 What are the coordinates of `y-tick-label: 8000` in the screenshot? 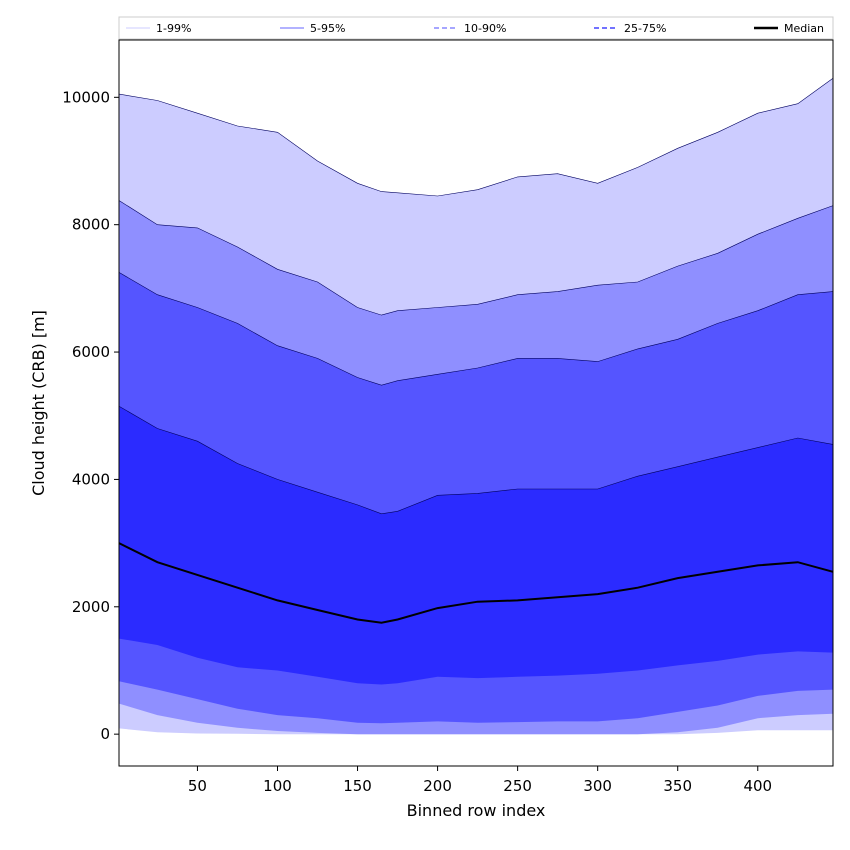 It's located at (91, 225).